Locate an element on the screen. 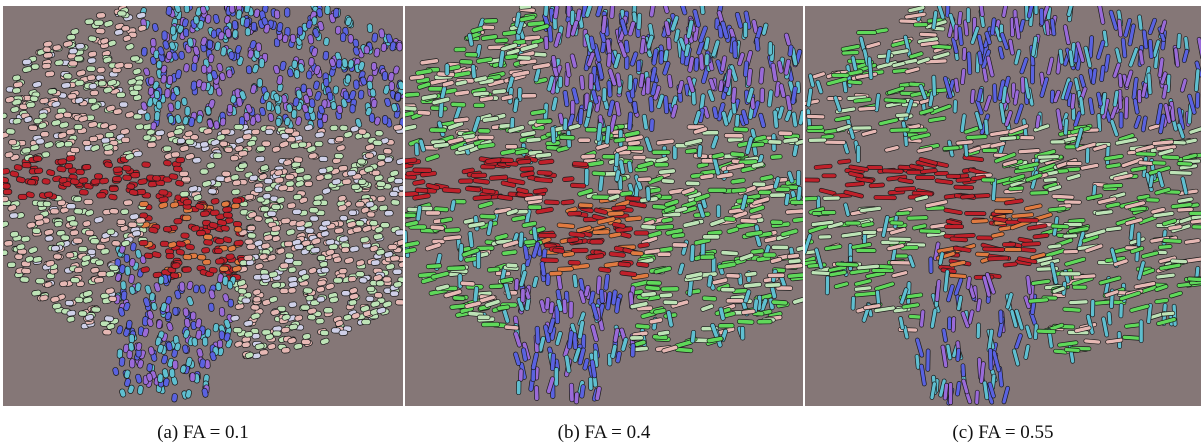 This screenshot has width=1201, height=448. caption-b: (b) FA = 0.4 is located at coordinates (604, 432).